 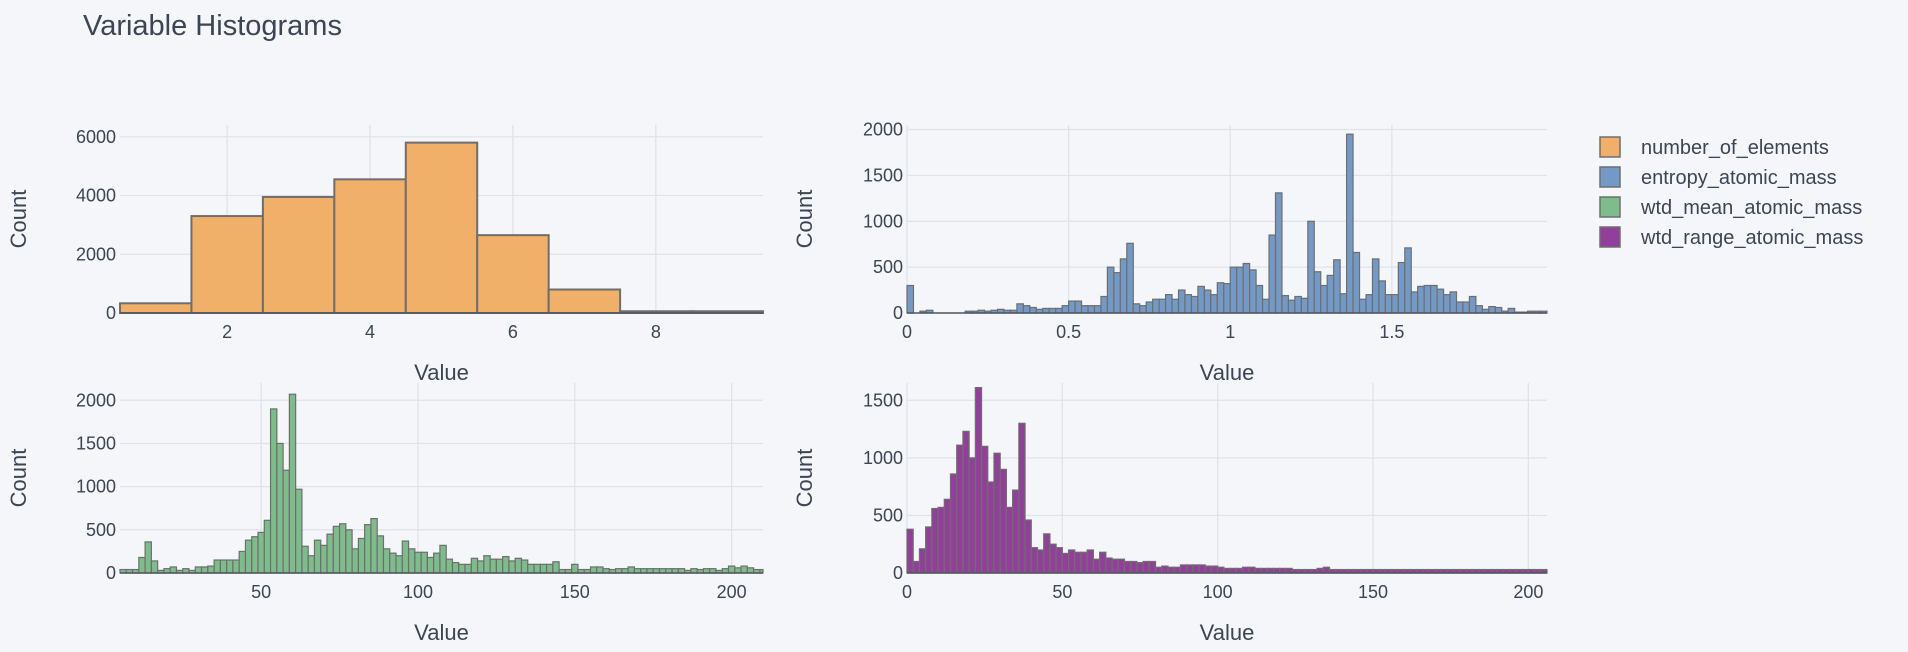 I want to click on legend-item: number_of_elements, so click(x=1714, y=147).